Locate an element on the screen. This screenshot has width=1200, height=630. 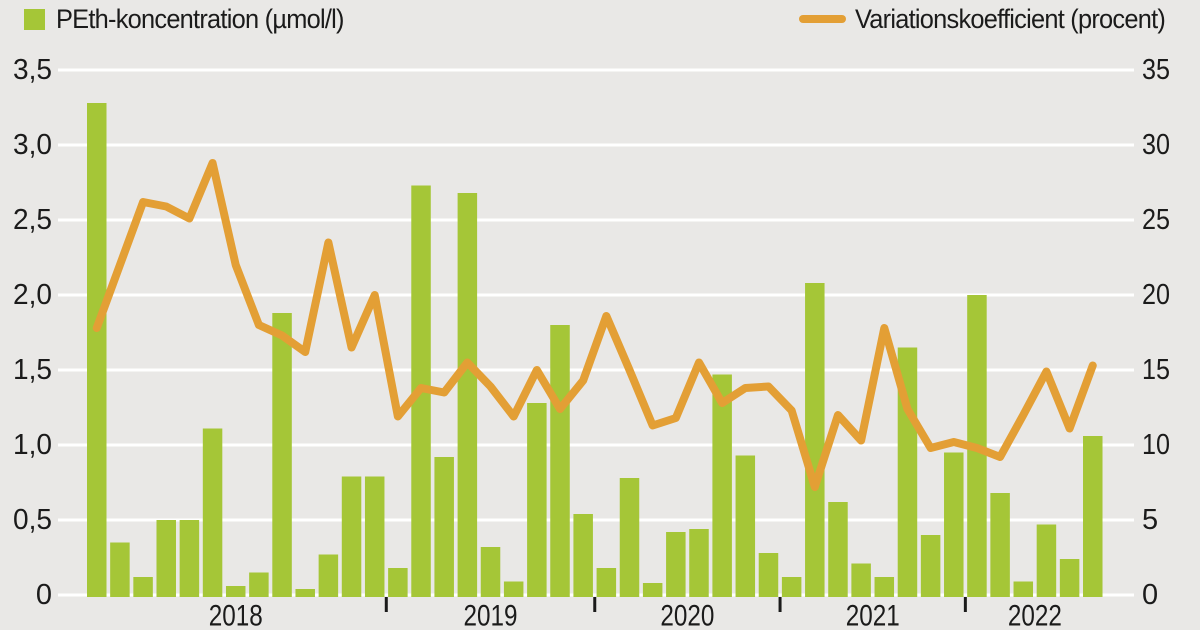
legend-bars: PEth-koncentration (µmol/l) is located at coordinates (193, 18).